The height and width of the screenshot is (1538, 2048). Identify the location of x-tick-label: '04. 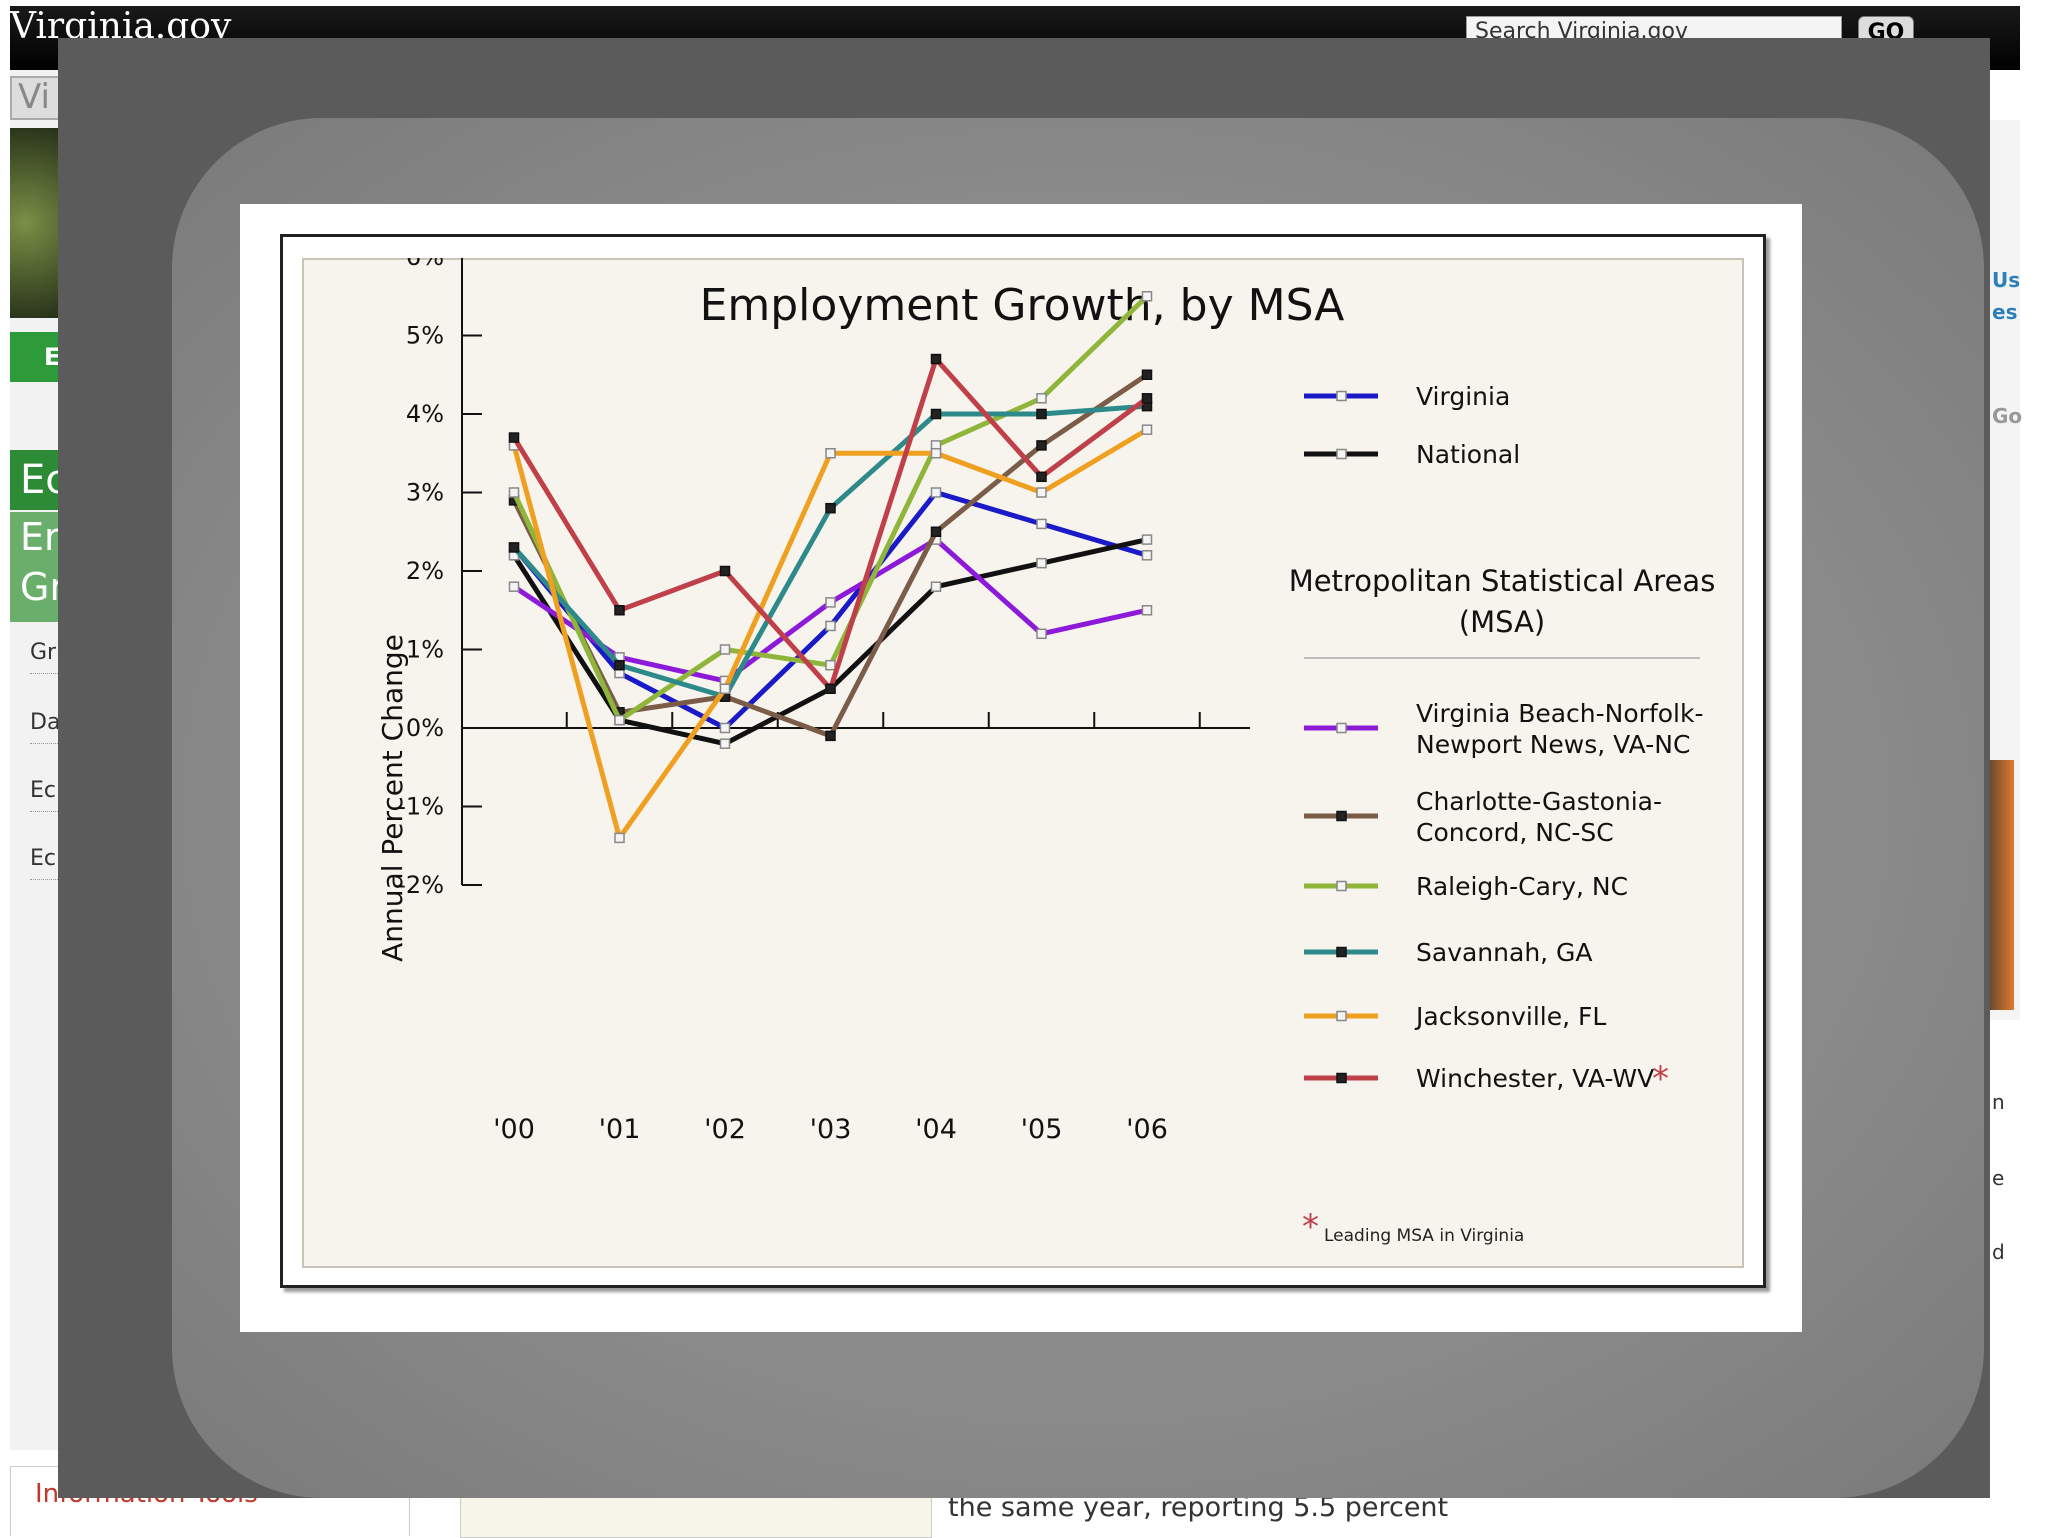
(936, 1129).